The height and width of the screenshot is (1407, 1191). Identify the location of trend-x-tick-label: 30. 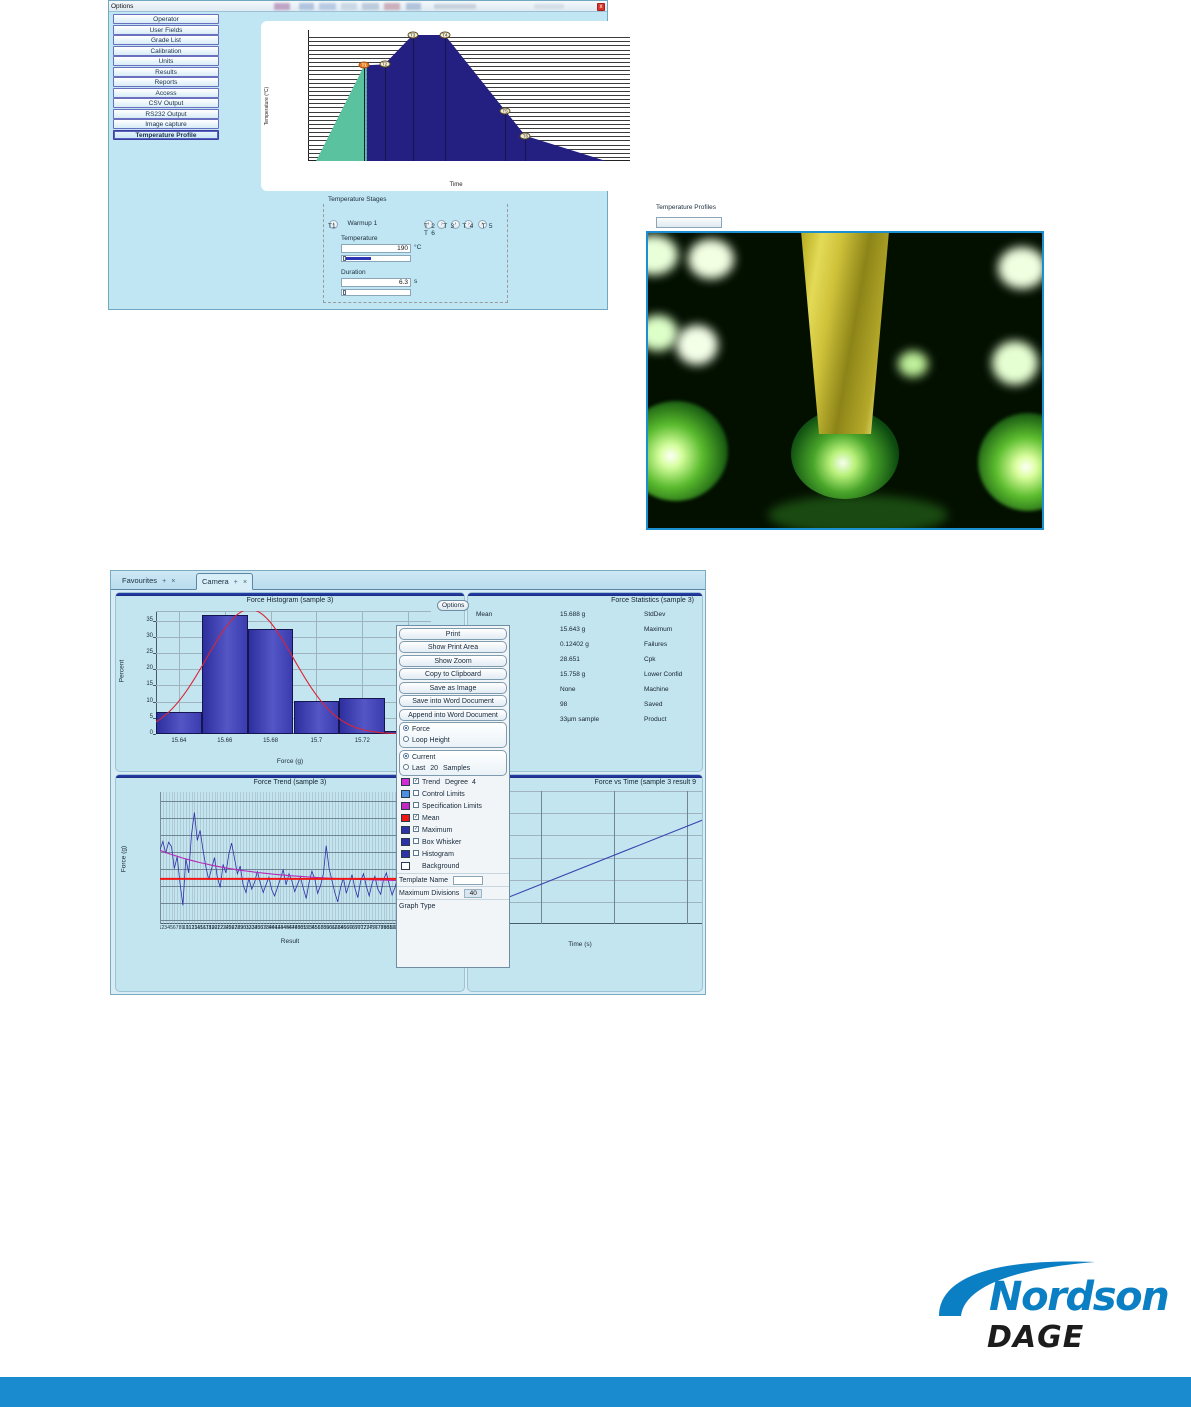
(243, 928).